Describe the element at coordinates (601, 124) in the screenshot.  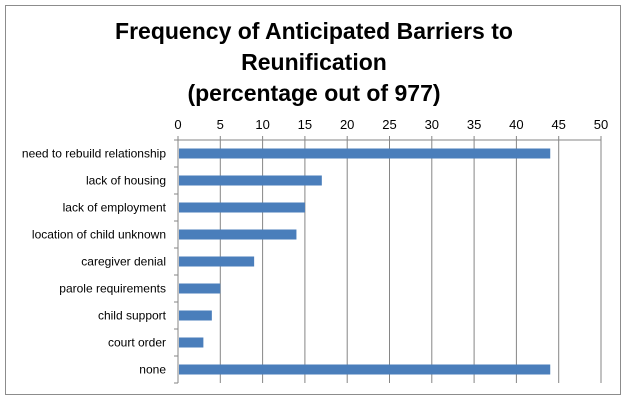
I see `x-tick-label: 50` at that location.